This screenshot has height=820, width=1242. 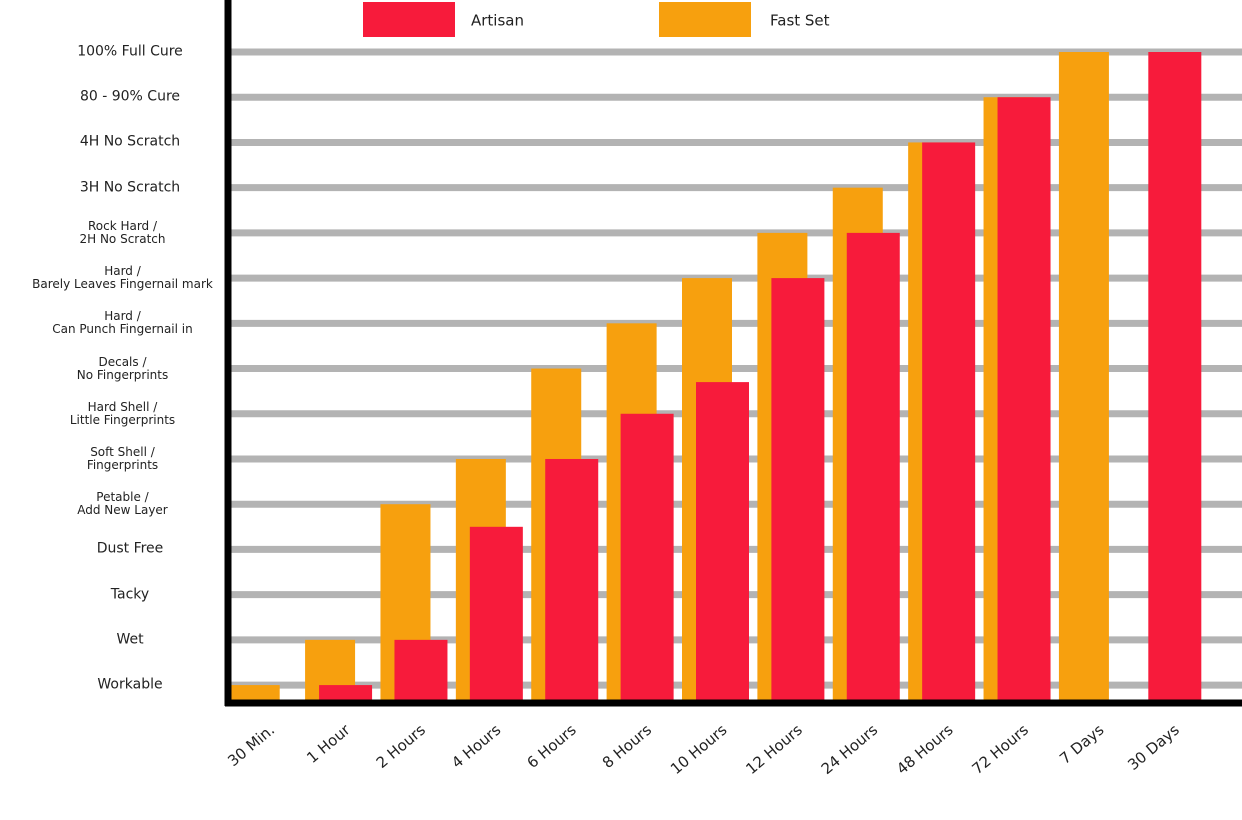 What do you see at coordinates (122, 368) in the screenshot?
I see `y-tick-label: Decals / No Fingerprints` at bounding box center [122, 368].